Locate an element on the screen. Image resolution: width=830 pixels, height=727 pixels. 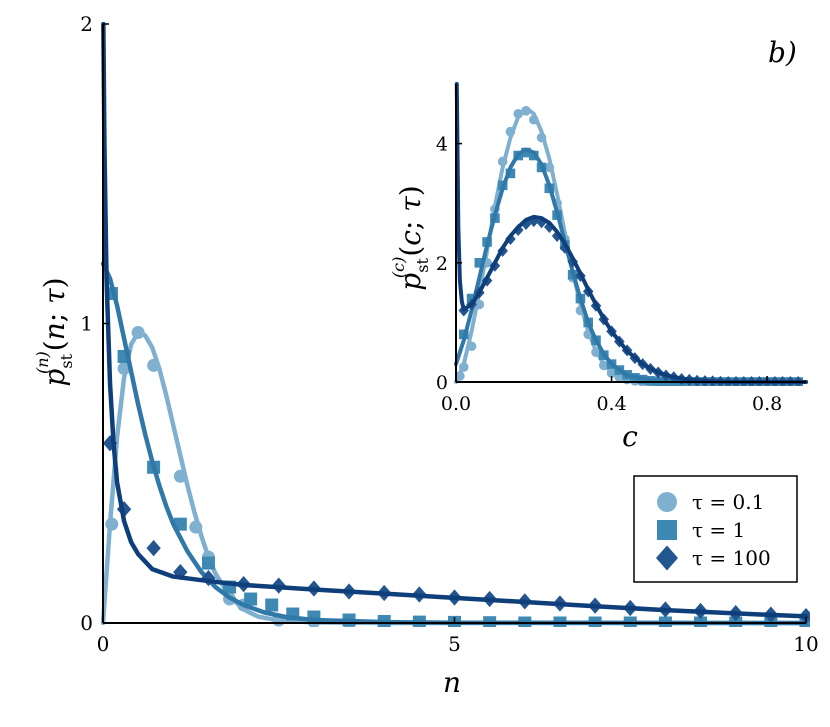
legend-label-3: τ = 100 is located at coordinates (731, 558).